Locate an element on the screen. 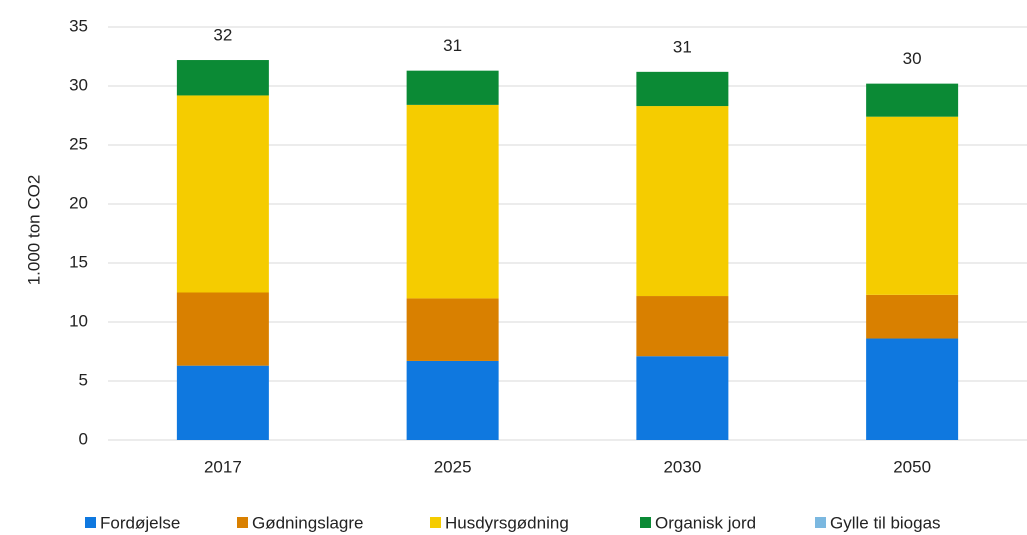  y-tick-label: 0 is located at coordinates (83, 438).